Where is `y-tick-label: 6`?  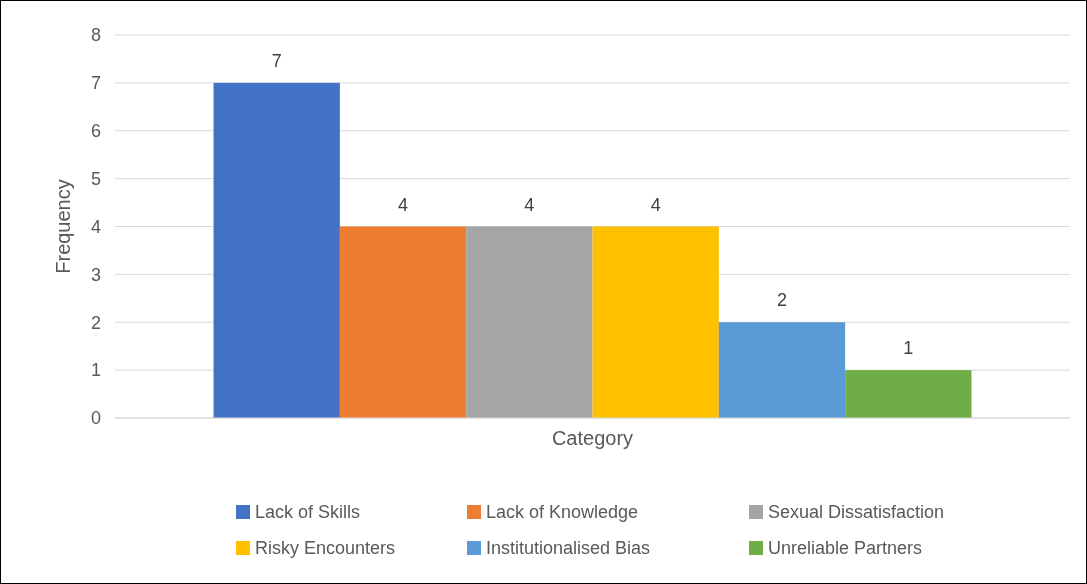 y-tick-label: 6 is located at coordinates (95, 131).